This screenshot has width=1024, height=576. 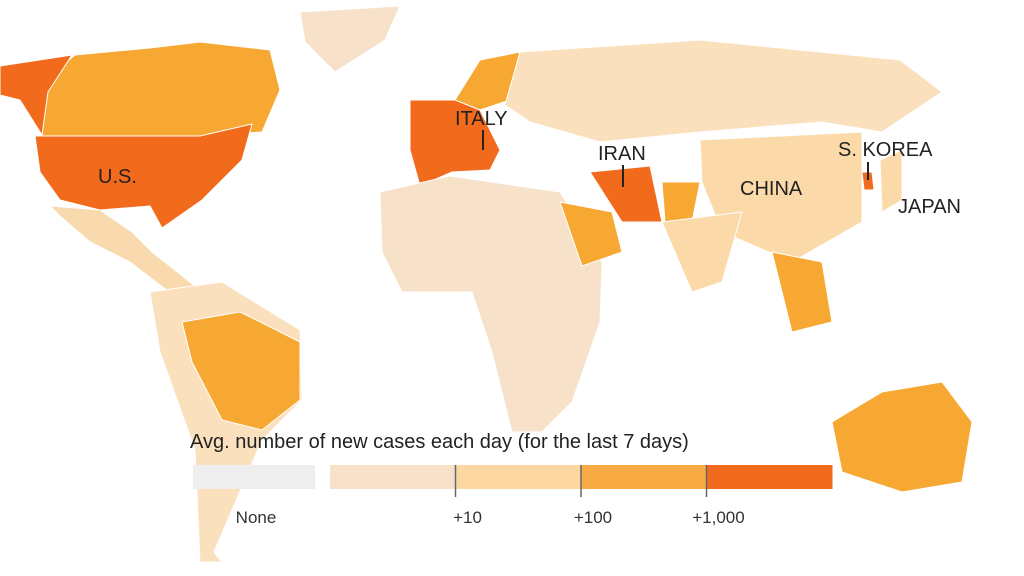 I want to click on country-label: CHINA, so click(x=771, y=189).